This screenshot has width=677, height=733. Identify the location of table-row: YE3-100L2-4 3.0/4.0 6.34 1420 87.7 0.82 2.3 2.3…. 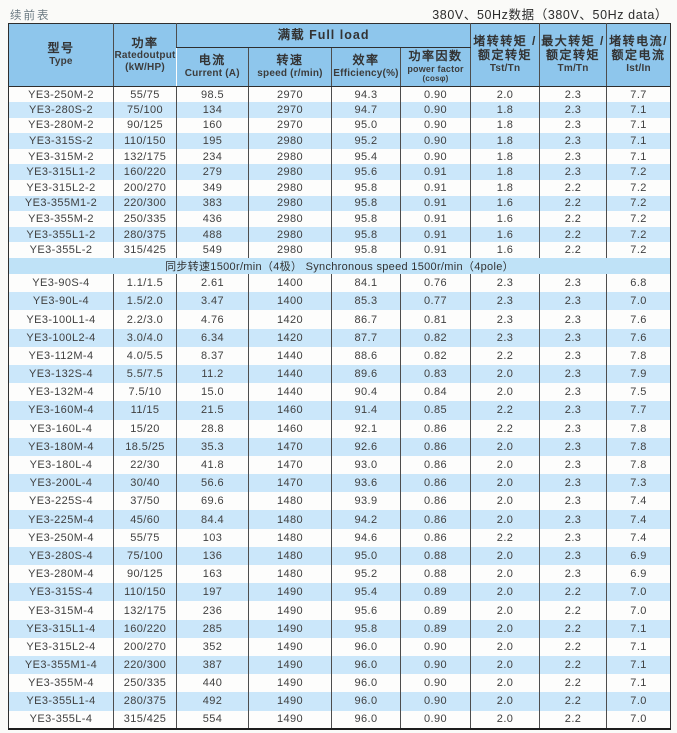
(339, 337).